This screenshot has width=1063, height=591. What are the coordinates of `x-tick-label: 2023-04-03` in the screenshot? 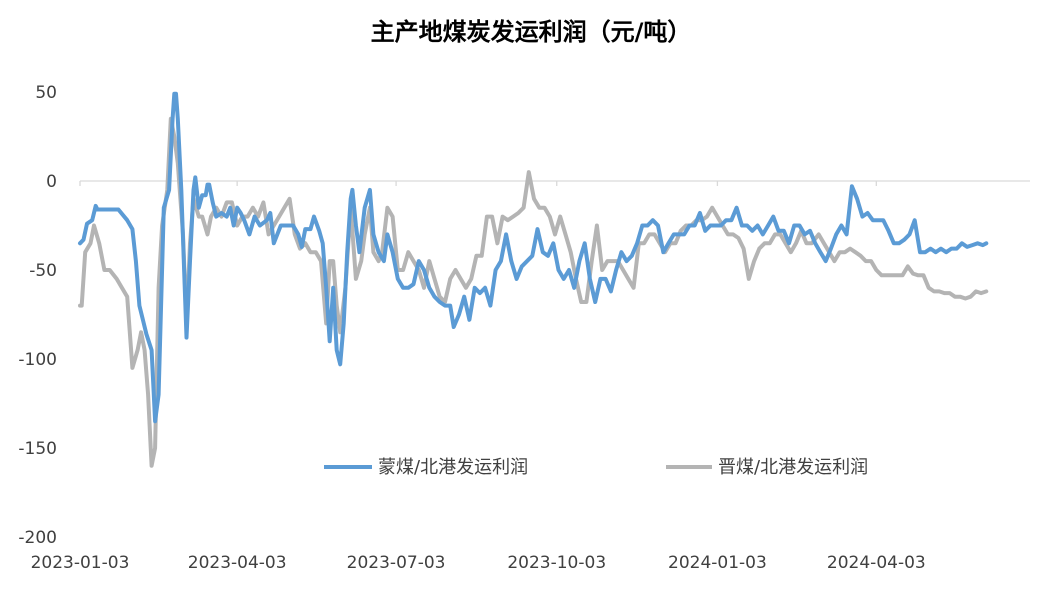 It's located at (237, 563).